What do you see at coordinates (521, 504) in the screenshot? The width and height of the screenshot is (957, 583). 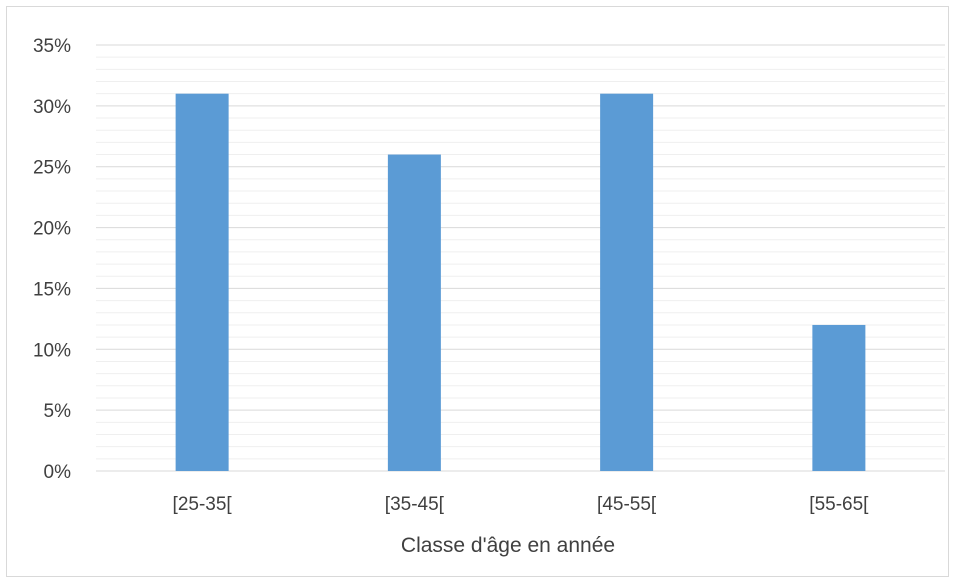 I see `x-axis-tick-labels: [25-35[ [35-45[ [45-55[ [55-65[` at bounding box center [521, 504].